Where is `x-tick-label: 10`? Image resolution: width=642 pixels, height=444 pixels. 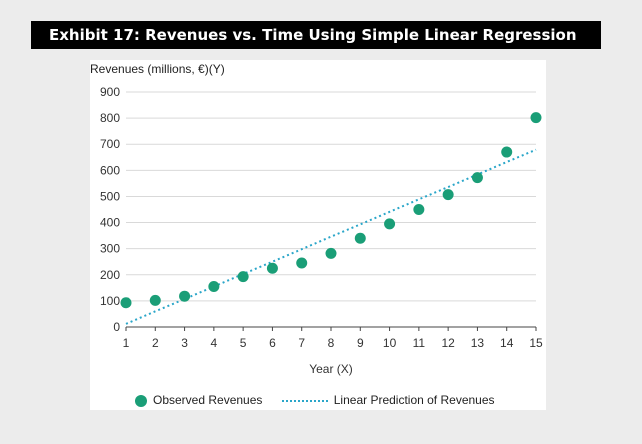 x-tick-label: 10 is located at coordinates (390, 343).